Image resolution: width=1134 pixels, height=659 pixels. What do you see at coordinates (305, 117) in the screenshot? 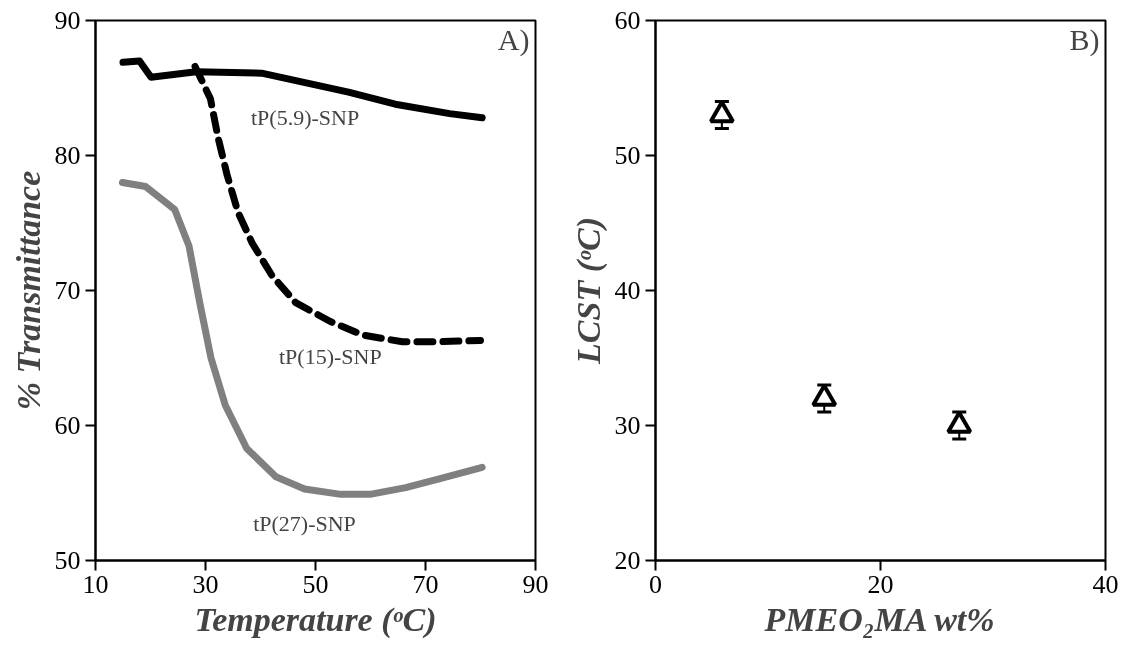
I see `series-label: tP(5.9)-SNP` at bounding box center [305, 117].